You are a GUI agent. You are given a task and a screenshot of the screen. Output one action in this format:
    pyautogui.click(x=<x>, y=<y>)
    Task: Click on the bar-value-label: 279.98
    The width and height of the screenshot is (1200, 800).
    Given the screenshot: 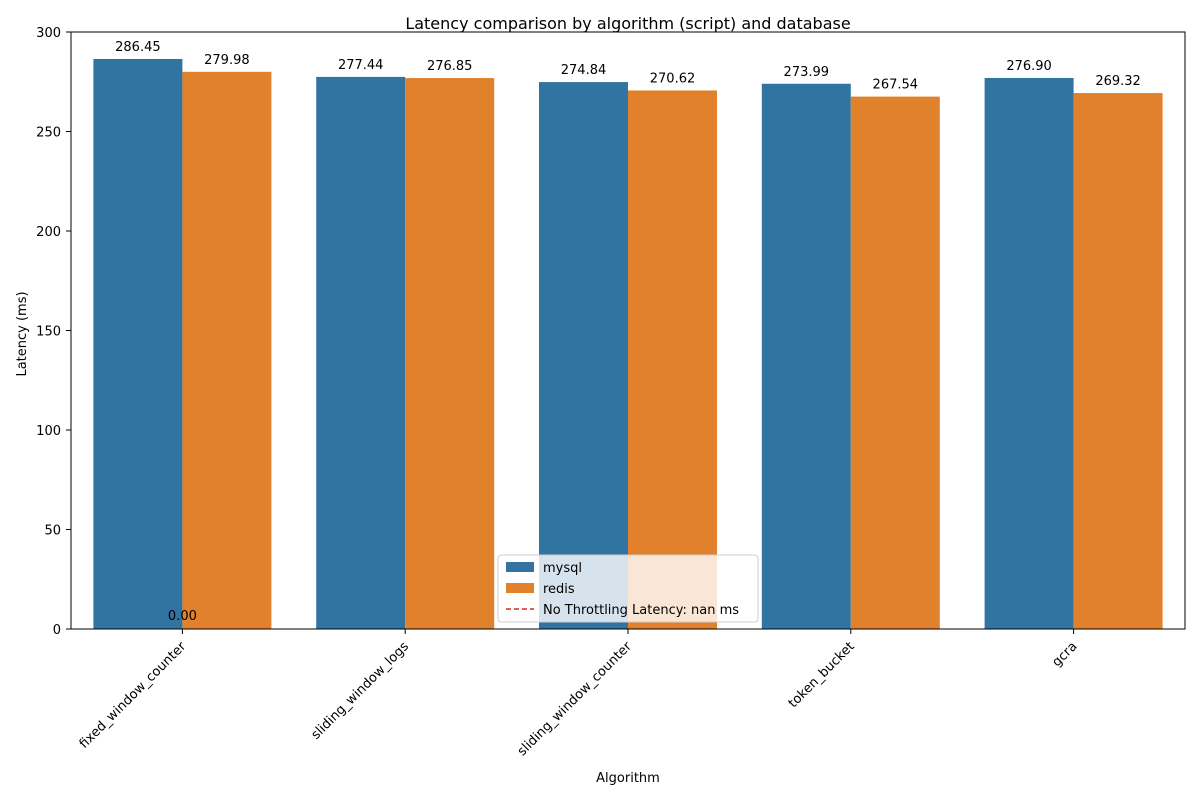 What is the action you would take?
    pyautogui.click(x=227, y=60)
    